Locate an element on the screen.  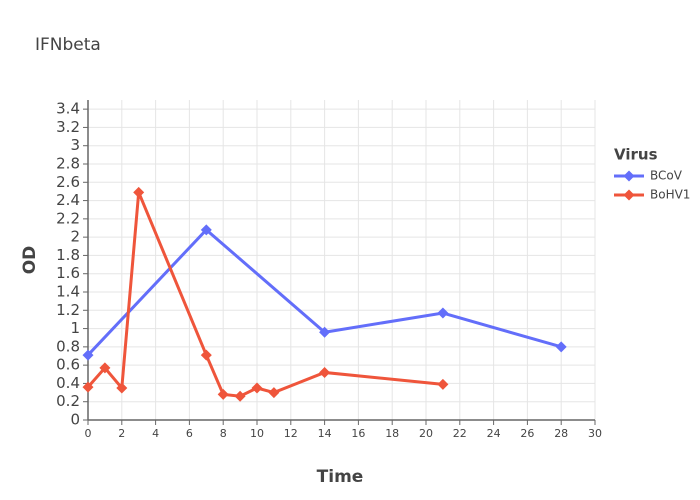
x-tick-label: 14 is located at coordinates (325, 433).